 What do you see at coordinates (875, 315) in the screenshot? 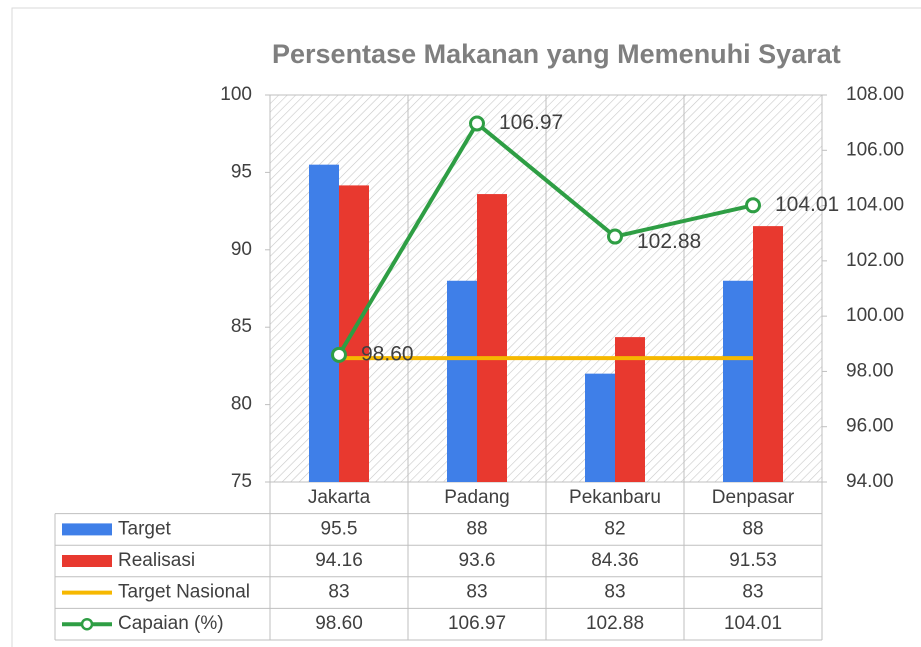
I see `y2-tick-label: 100.00` at bounding box center [875, 315].